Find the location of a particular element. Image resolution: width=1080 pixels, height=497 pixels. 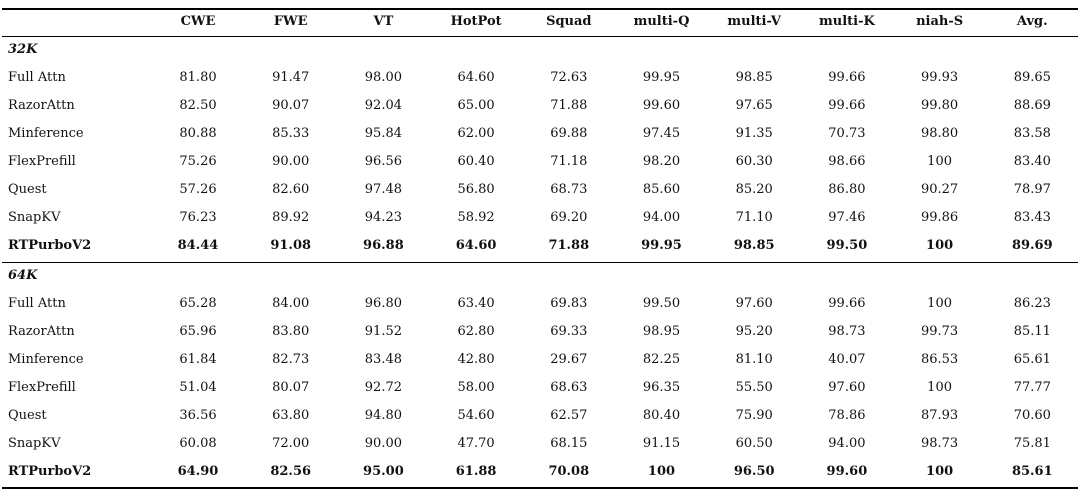

score-cell: 97.60 is located at coordinates (847, 387).